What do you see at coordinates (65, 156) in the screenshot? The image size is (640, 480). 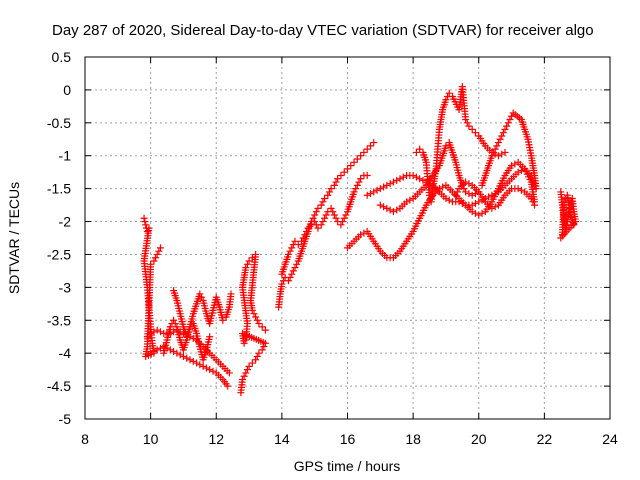 I see `y-tick-label: -1` at bounding box center [65, 156].